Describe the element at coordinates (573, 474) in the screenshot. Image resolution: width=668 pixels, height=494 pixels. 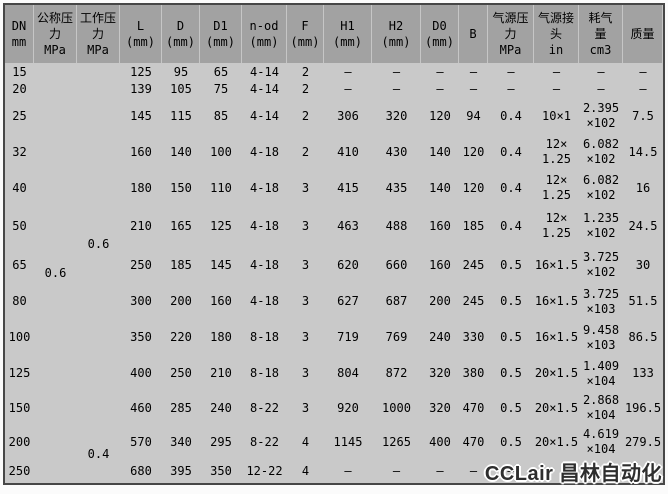
I see `watermark: CCLair 昌林自动化` at that location.